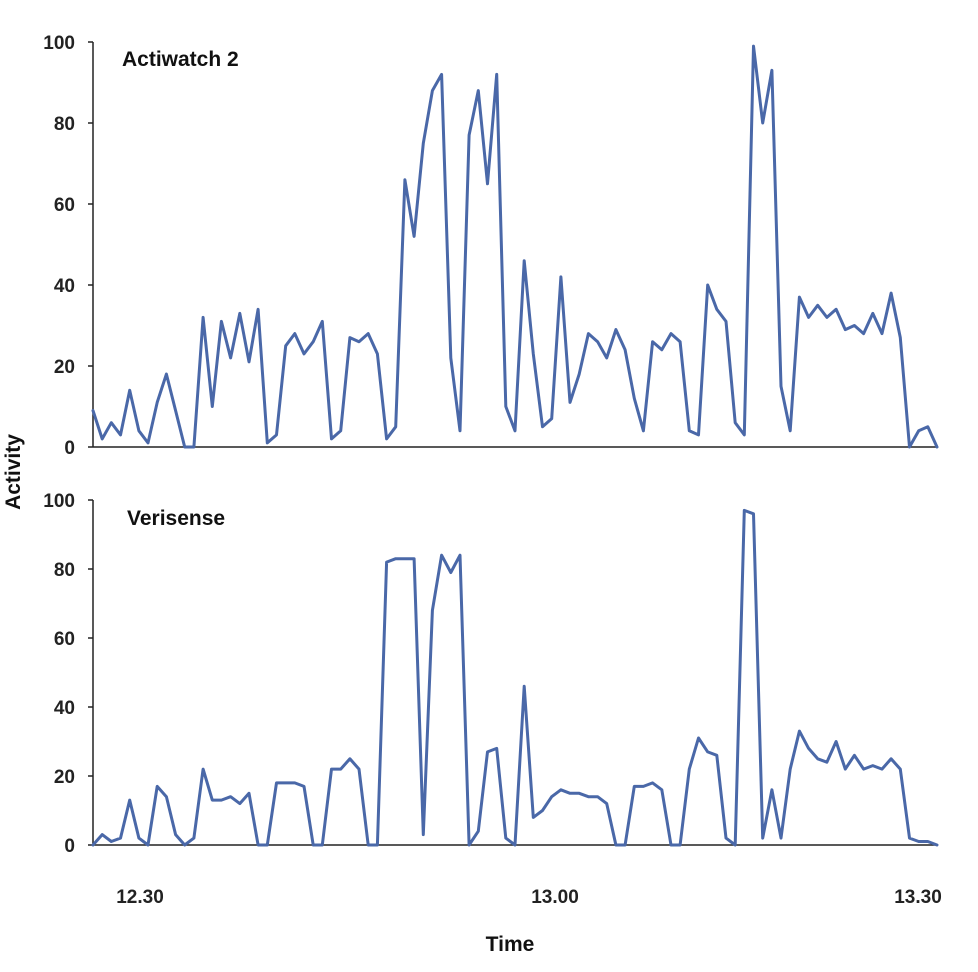  Describe the element at coordinates (13, 472) in the screenshot. I see `y-axis-label: Activity` at that location.